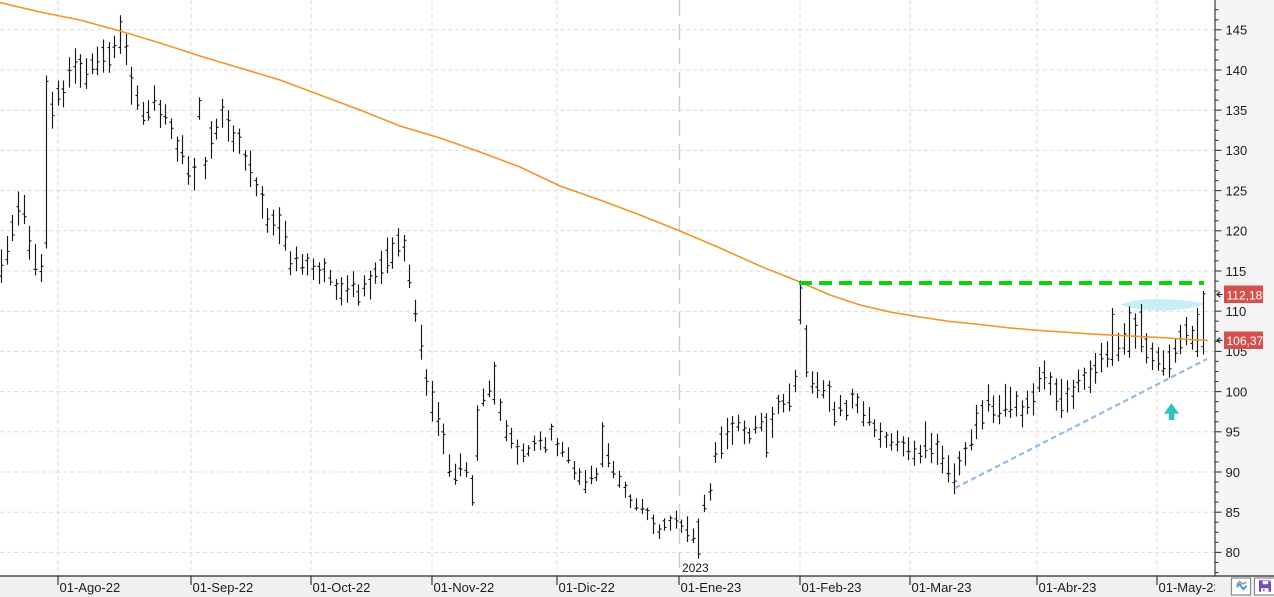 The image size is (1274, 597). I want to click on svg-text: 112,18, so click(1245, 295).